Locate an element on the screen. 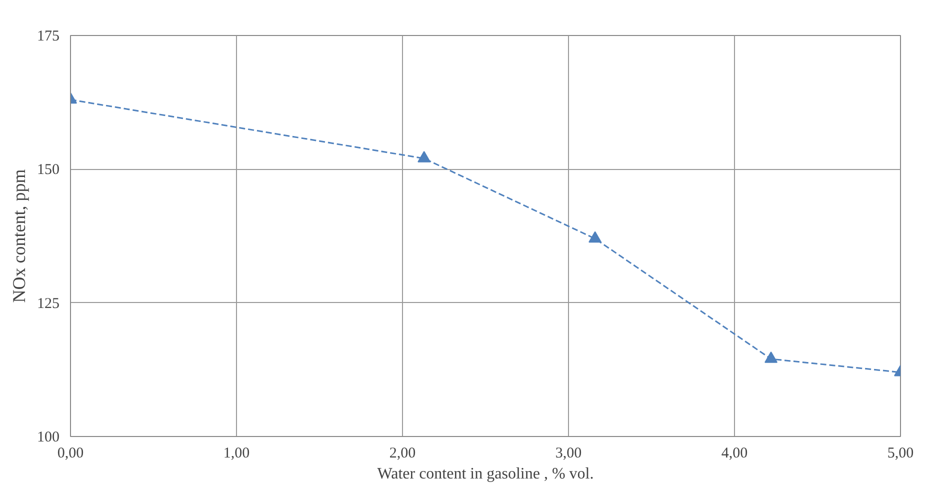 The height and width of the screenshot is (489, 939). y-tick-label: 150 is located at coordinates (48, 170).